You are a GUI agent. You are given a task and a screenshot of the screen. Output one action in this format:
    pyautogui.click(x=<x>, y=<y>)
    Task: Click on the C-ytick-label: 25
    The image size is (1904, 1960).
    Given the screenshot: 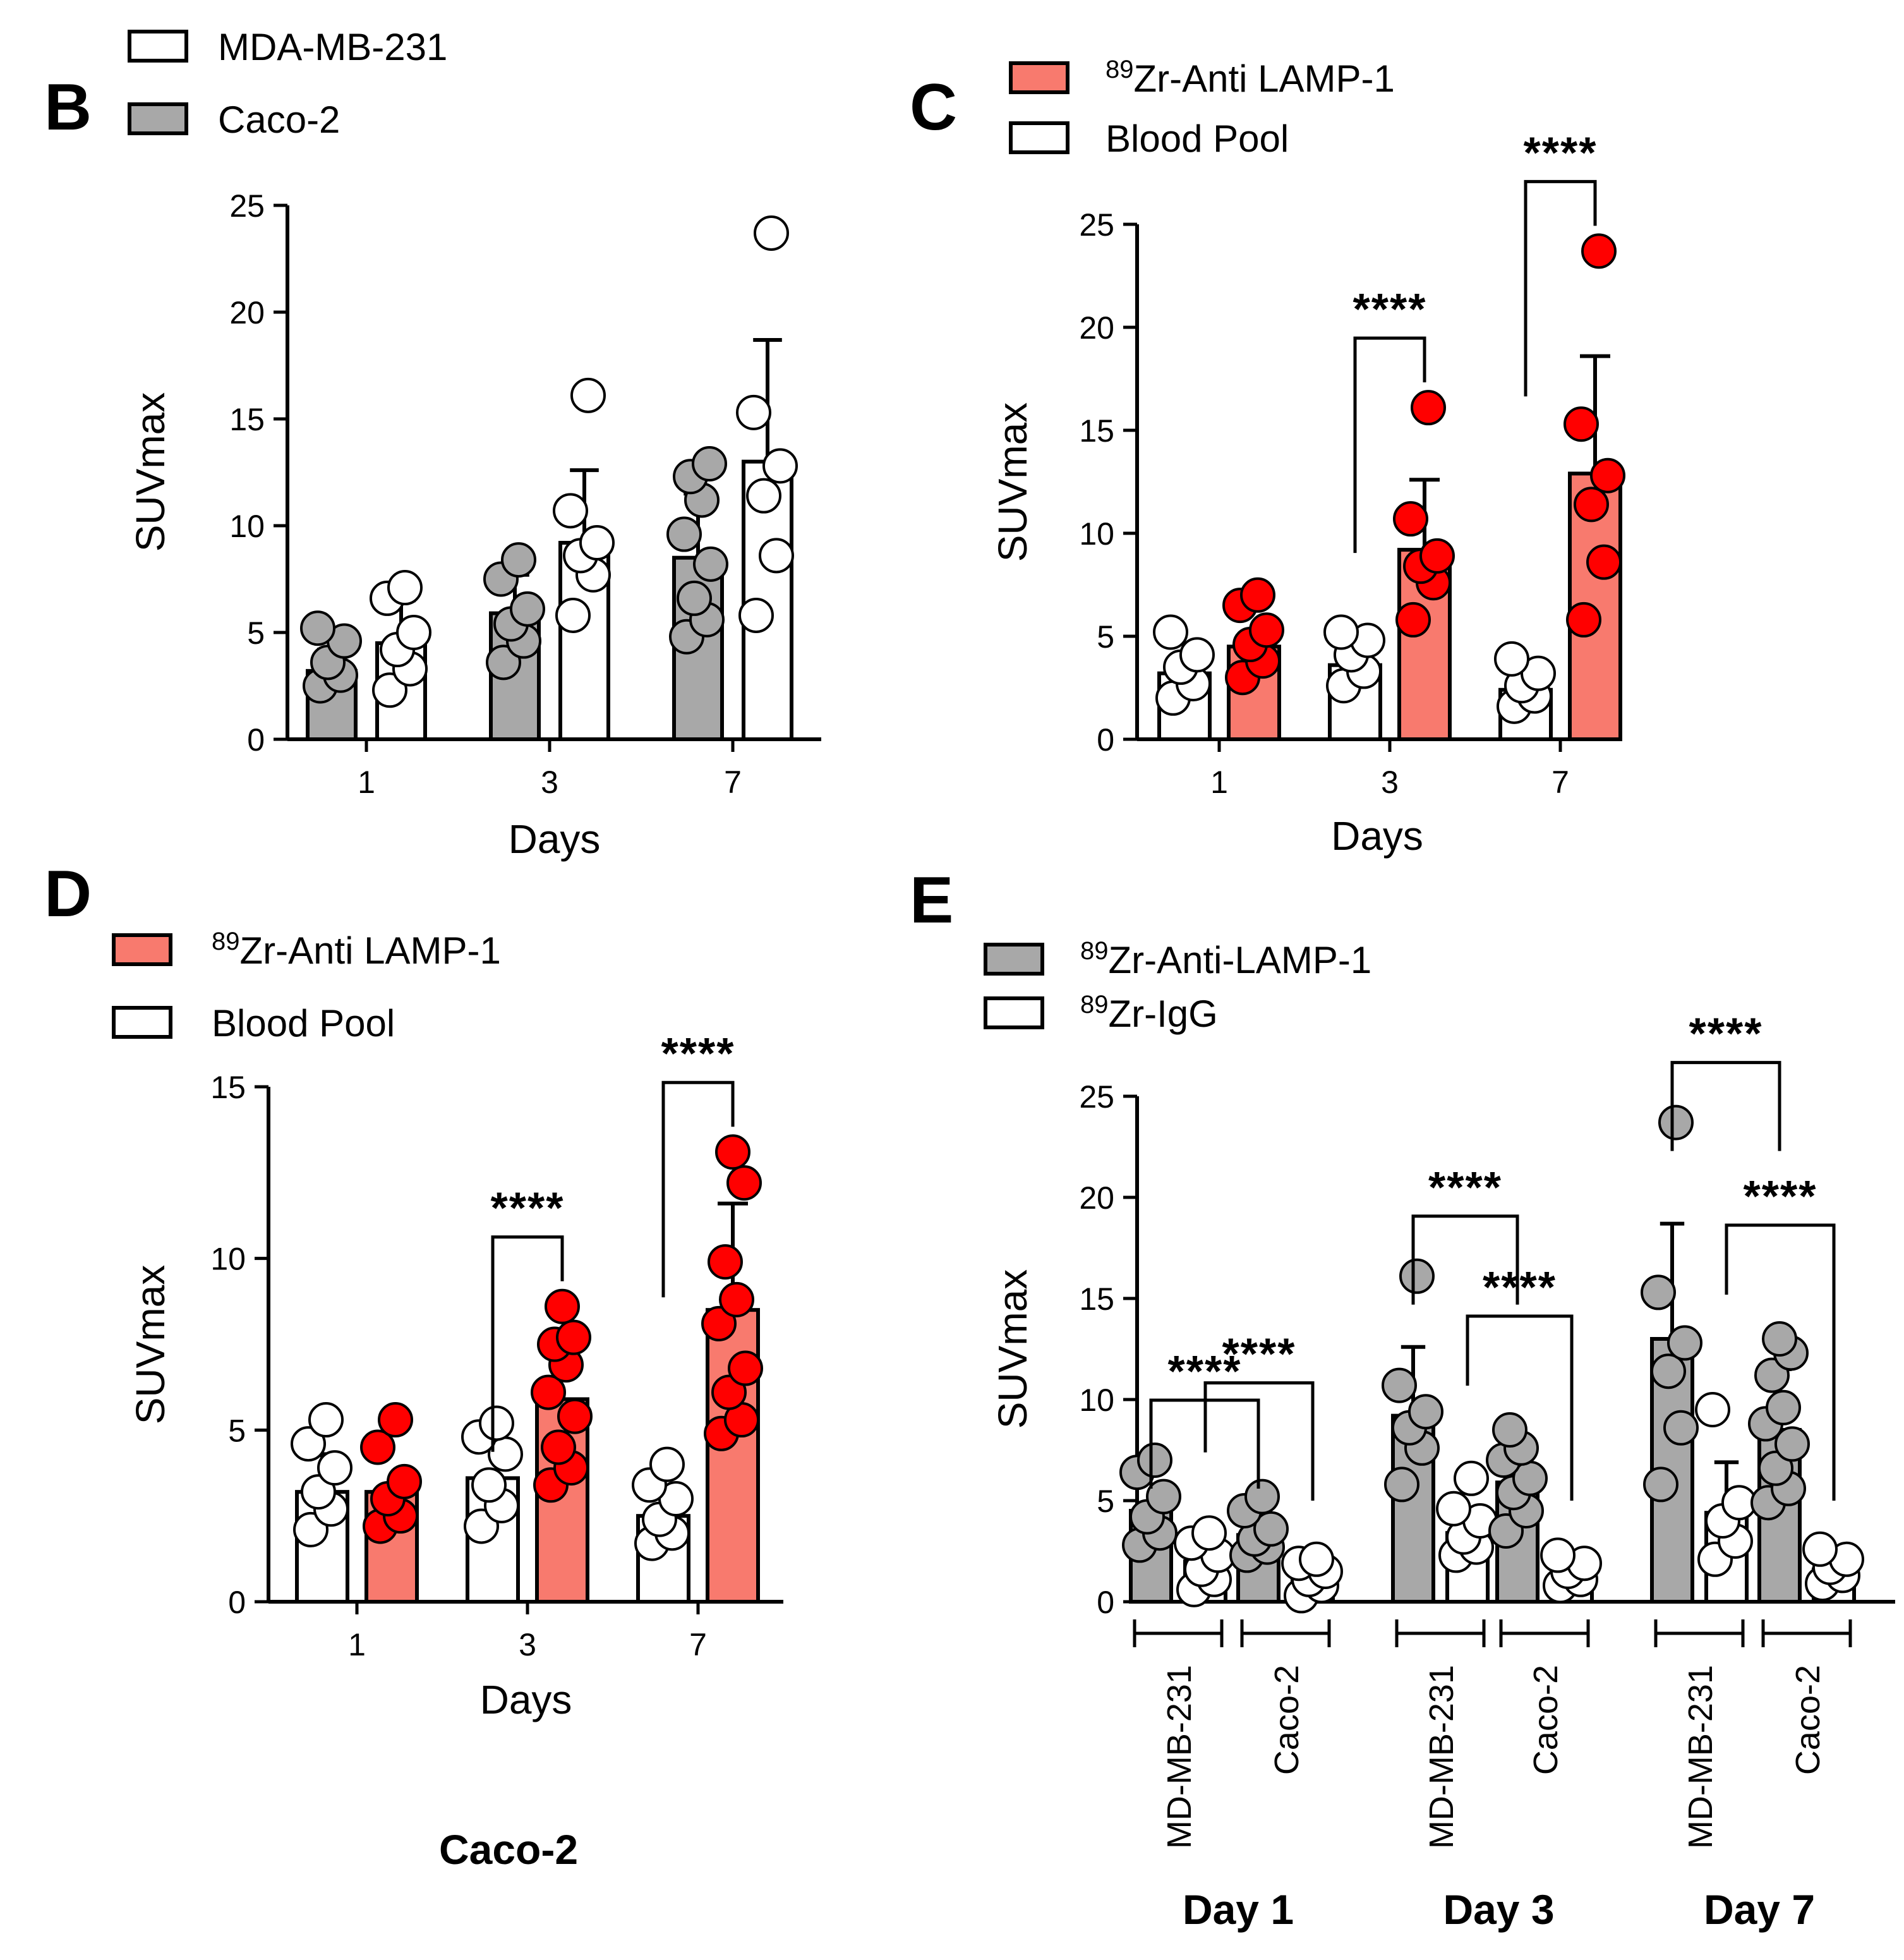 What is the action you would take?
    pyautogui.click(x=1096, y=225)
    